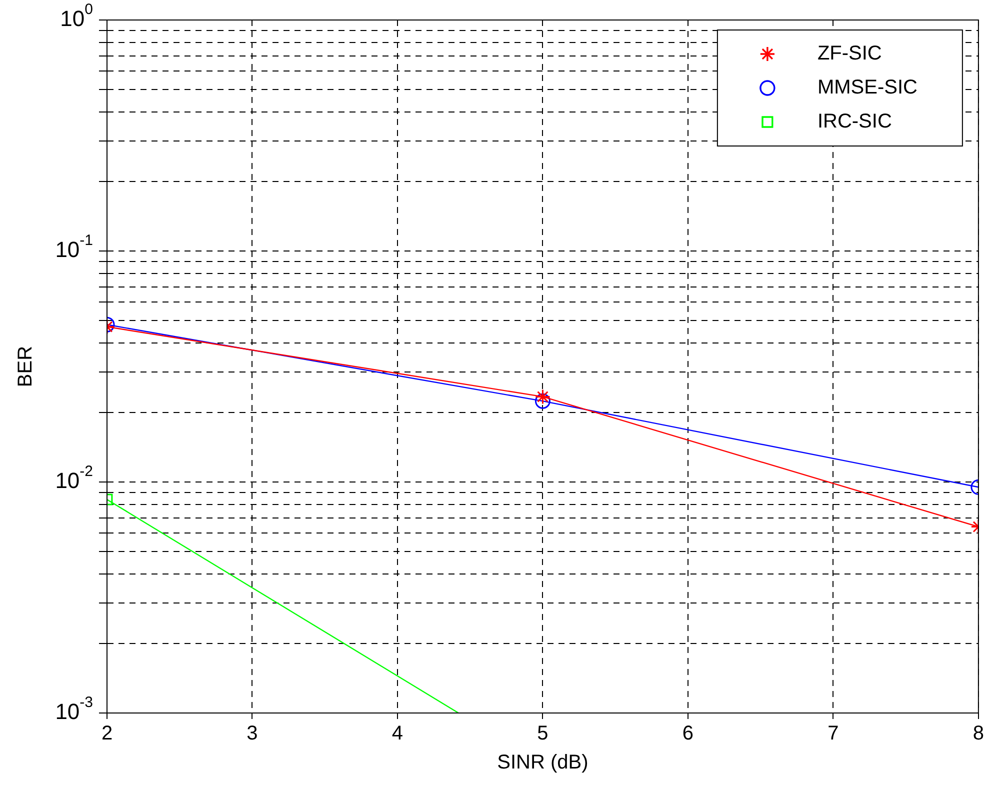 Image resolution: width=987 pixels, height=789 pixels. What do you see at coordinates (252, 733) in the screenshot?
I see `x-tick-label: 3` at bounding box center [252, 733].